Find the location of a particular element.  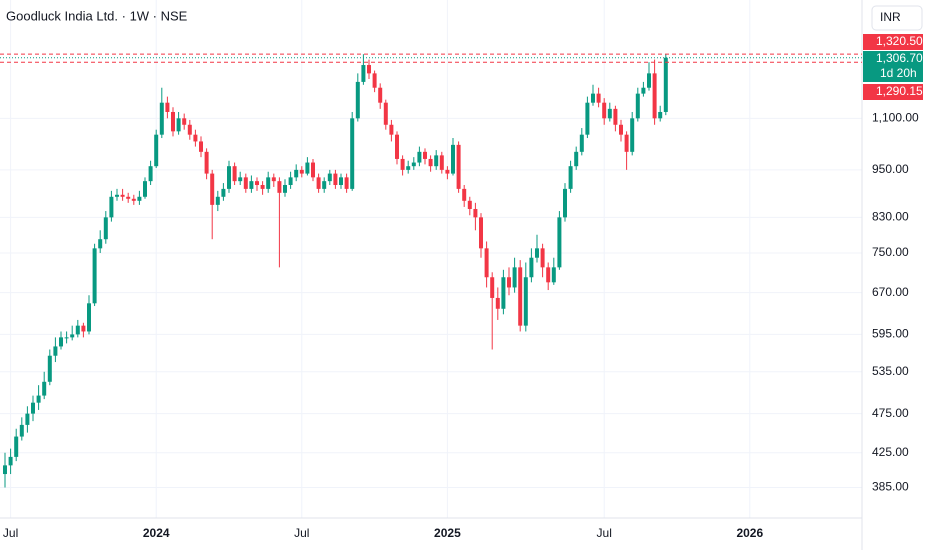

y-tick-label: 595.00 is located at coordinates (890, 334).